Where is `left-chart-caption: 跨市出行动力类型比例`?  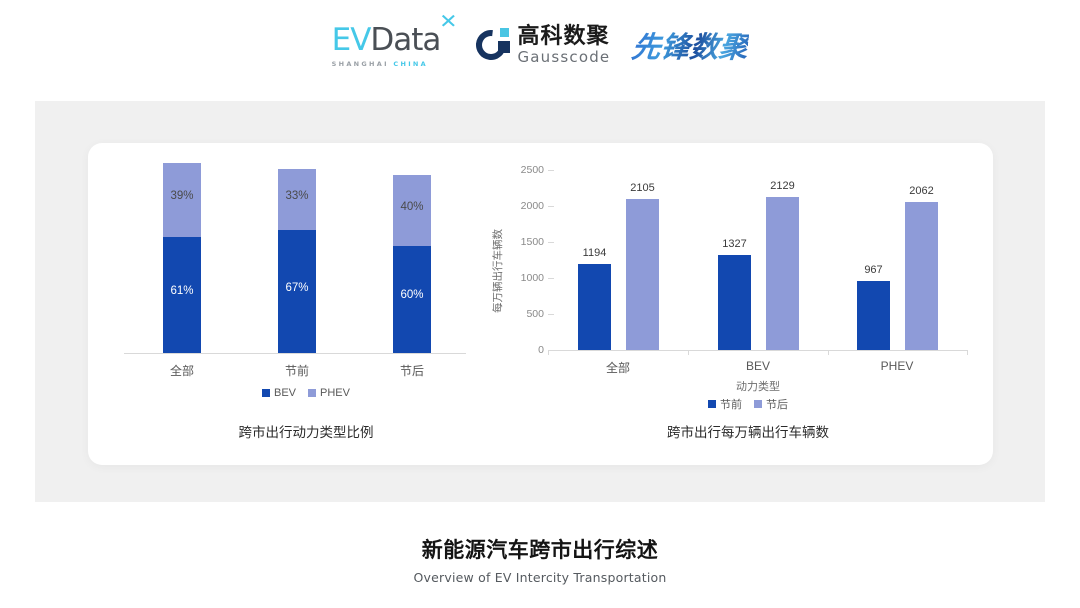 left-chart-caption: 跨市出行动力类型比例 is located at coordinates (306, 432).